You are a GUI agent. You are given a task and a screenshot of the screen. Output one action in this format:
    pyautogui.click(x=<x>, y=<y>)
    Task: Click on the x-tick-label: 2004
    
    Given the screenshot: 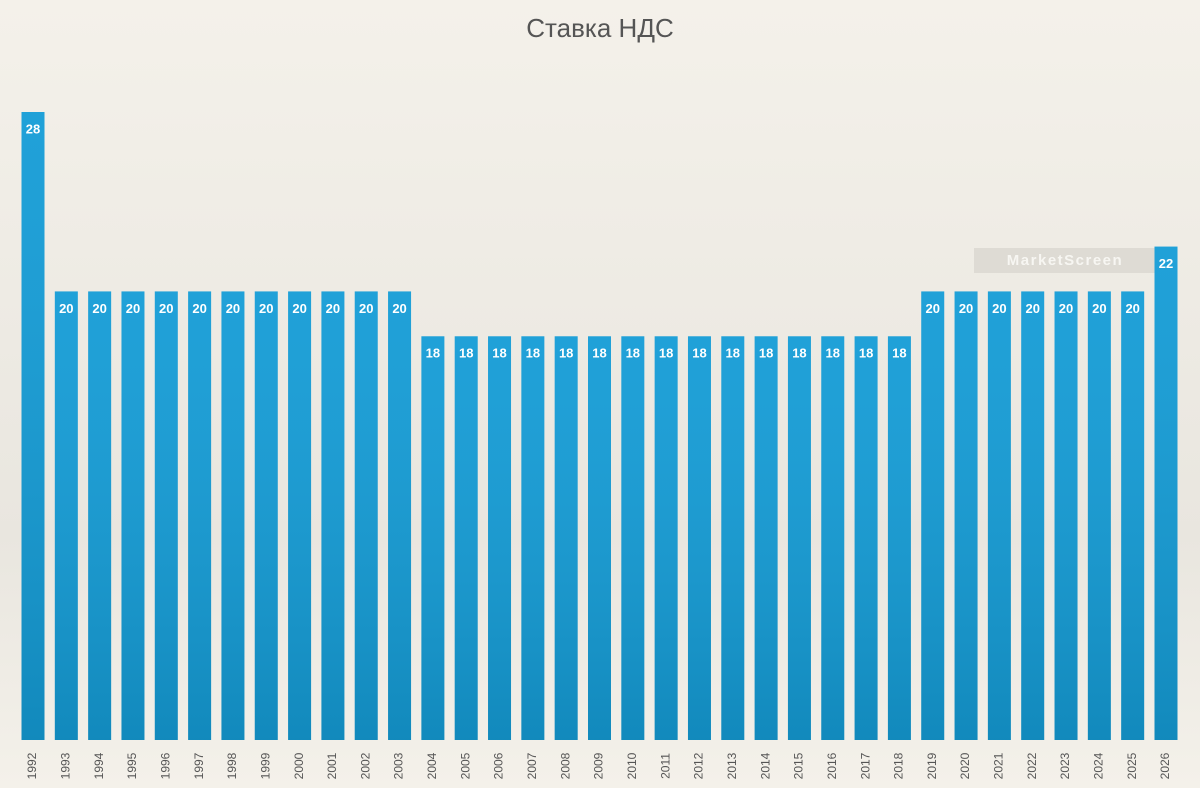 What is the action you would take?
    pyautogui.click(x=432, y=765)
    